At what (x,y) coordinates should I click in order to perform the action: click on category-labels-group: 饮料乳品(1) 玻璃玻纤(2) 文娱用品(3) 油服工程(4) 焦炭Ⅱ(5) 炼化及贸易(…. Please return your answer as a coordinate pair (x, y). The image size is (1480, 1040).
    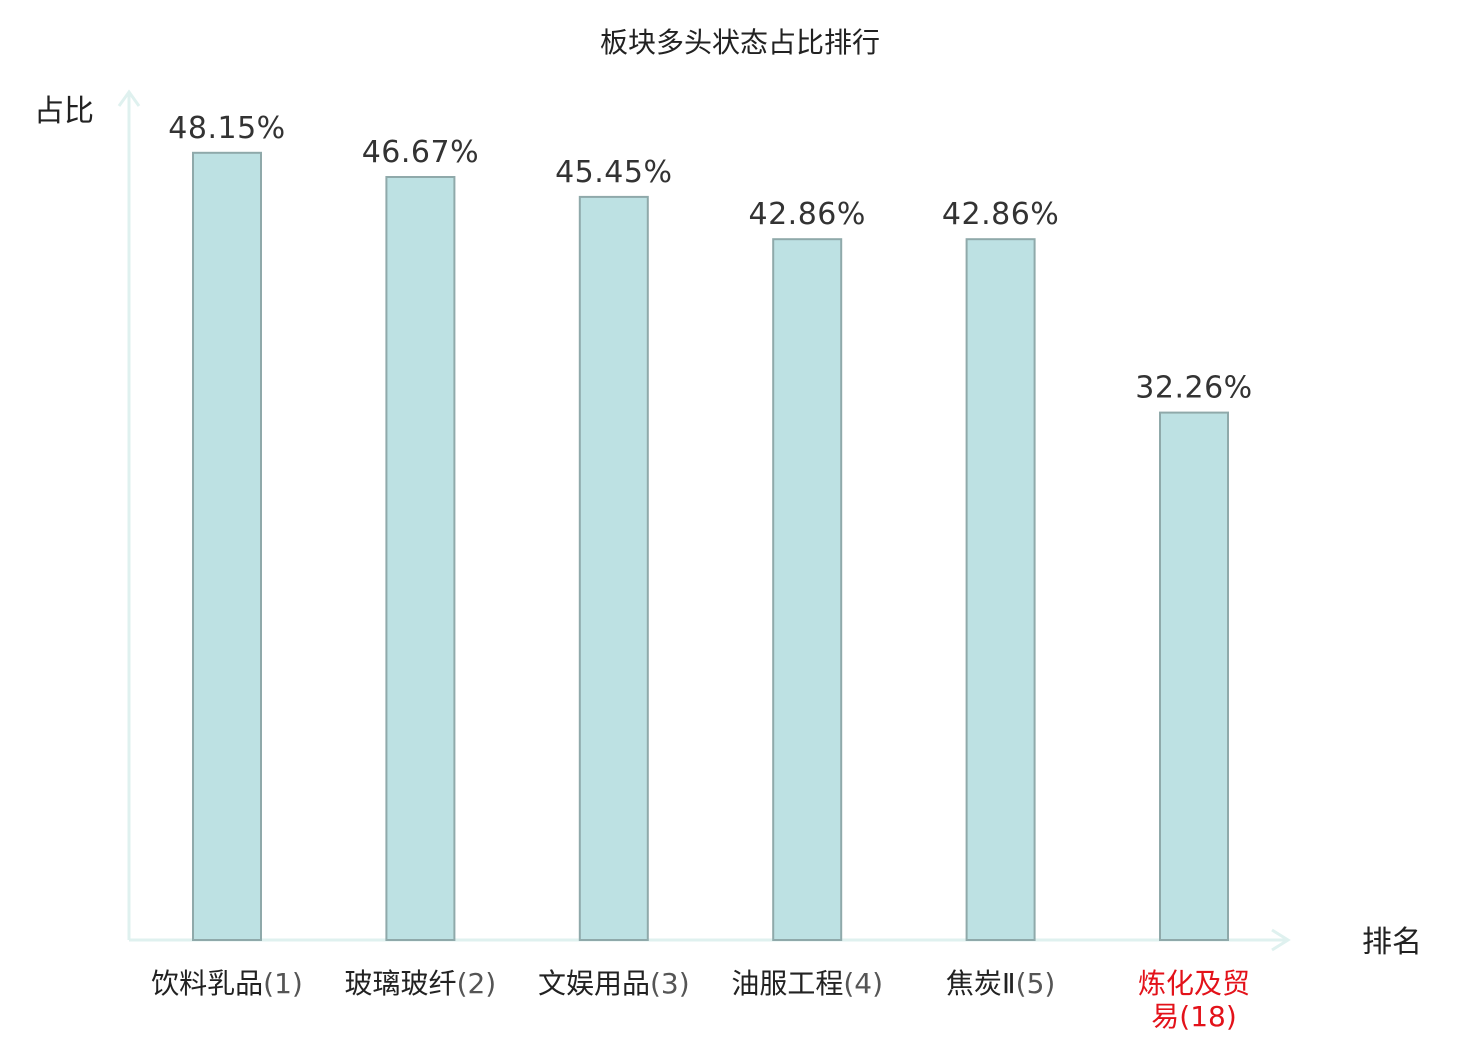
    Looking at the image, I should click on (700, 1000).